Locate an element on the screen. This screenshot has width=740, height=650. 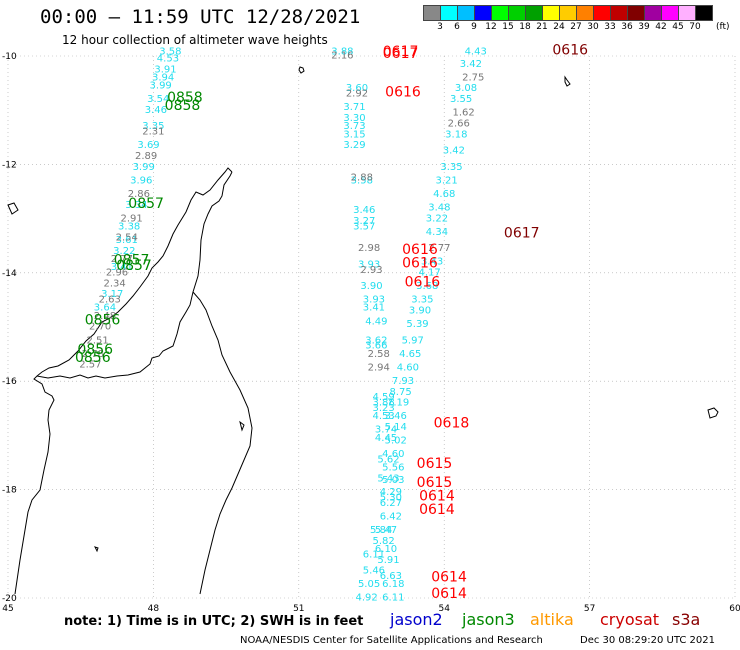
wave-height-value: 4.43 is located at coordinates (476, 51).